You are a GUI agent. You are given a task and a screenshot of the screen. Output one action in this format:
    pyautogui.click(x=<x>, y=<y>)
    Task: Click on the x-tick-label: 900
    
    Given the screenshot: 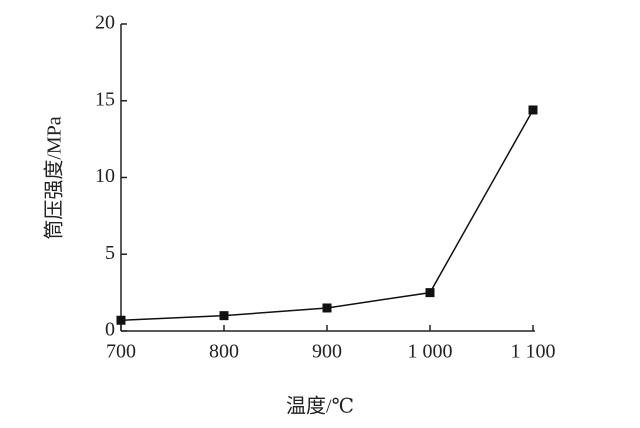 What is the action you would take?
    pyautogui.click(x=327, y=352)
    